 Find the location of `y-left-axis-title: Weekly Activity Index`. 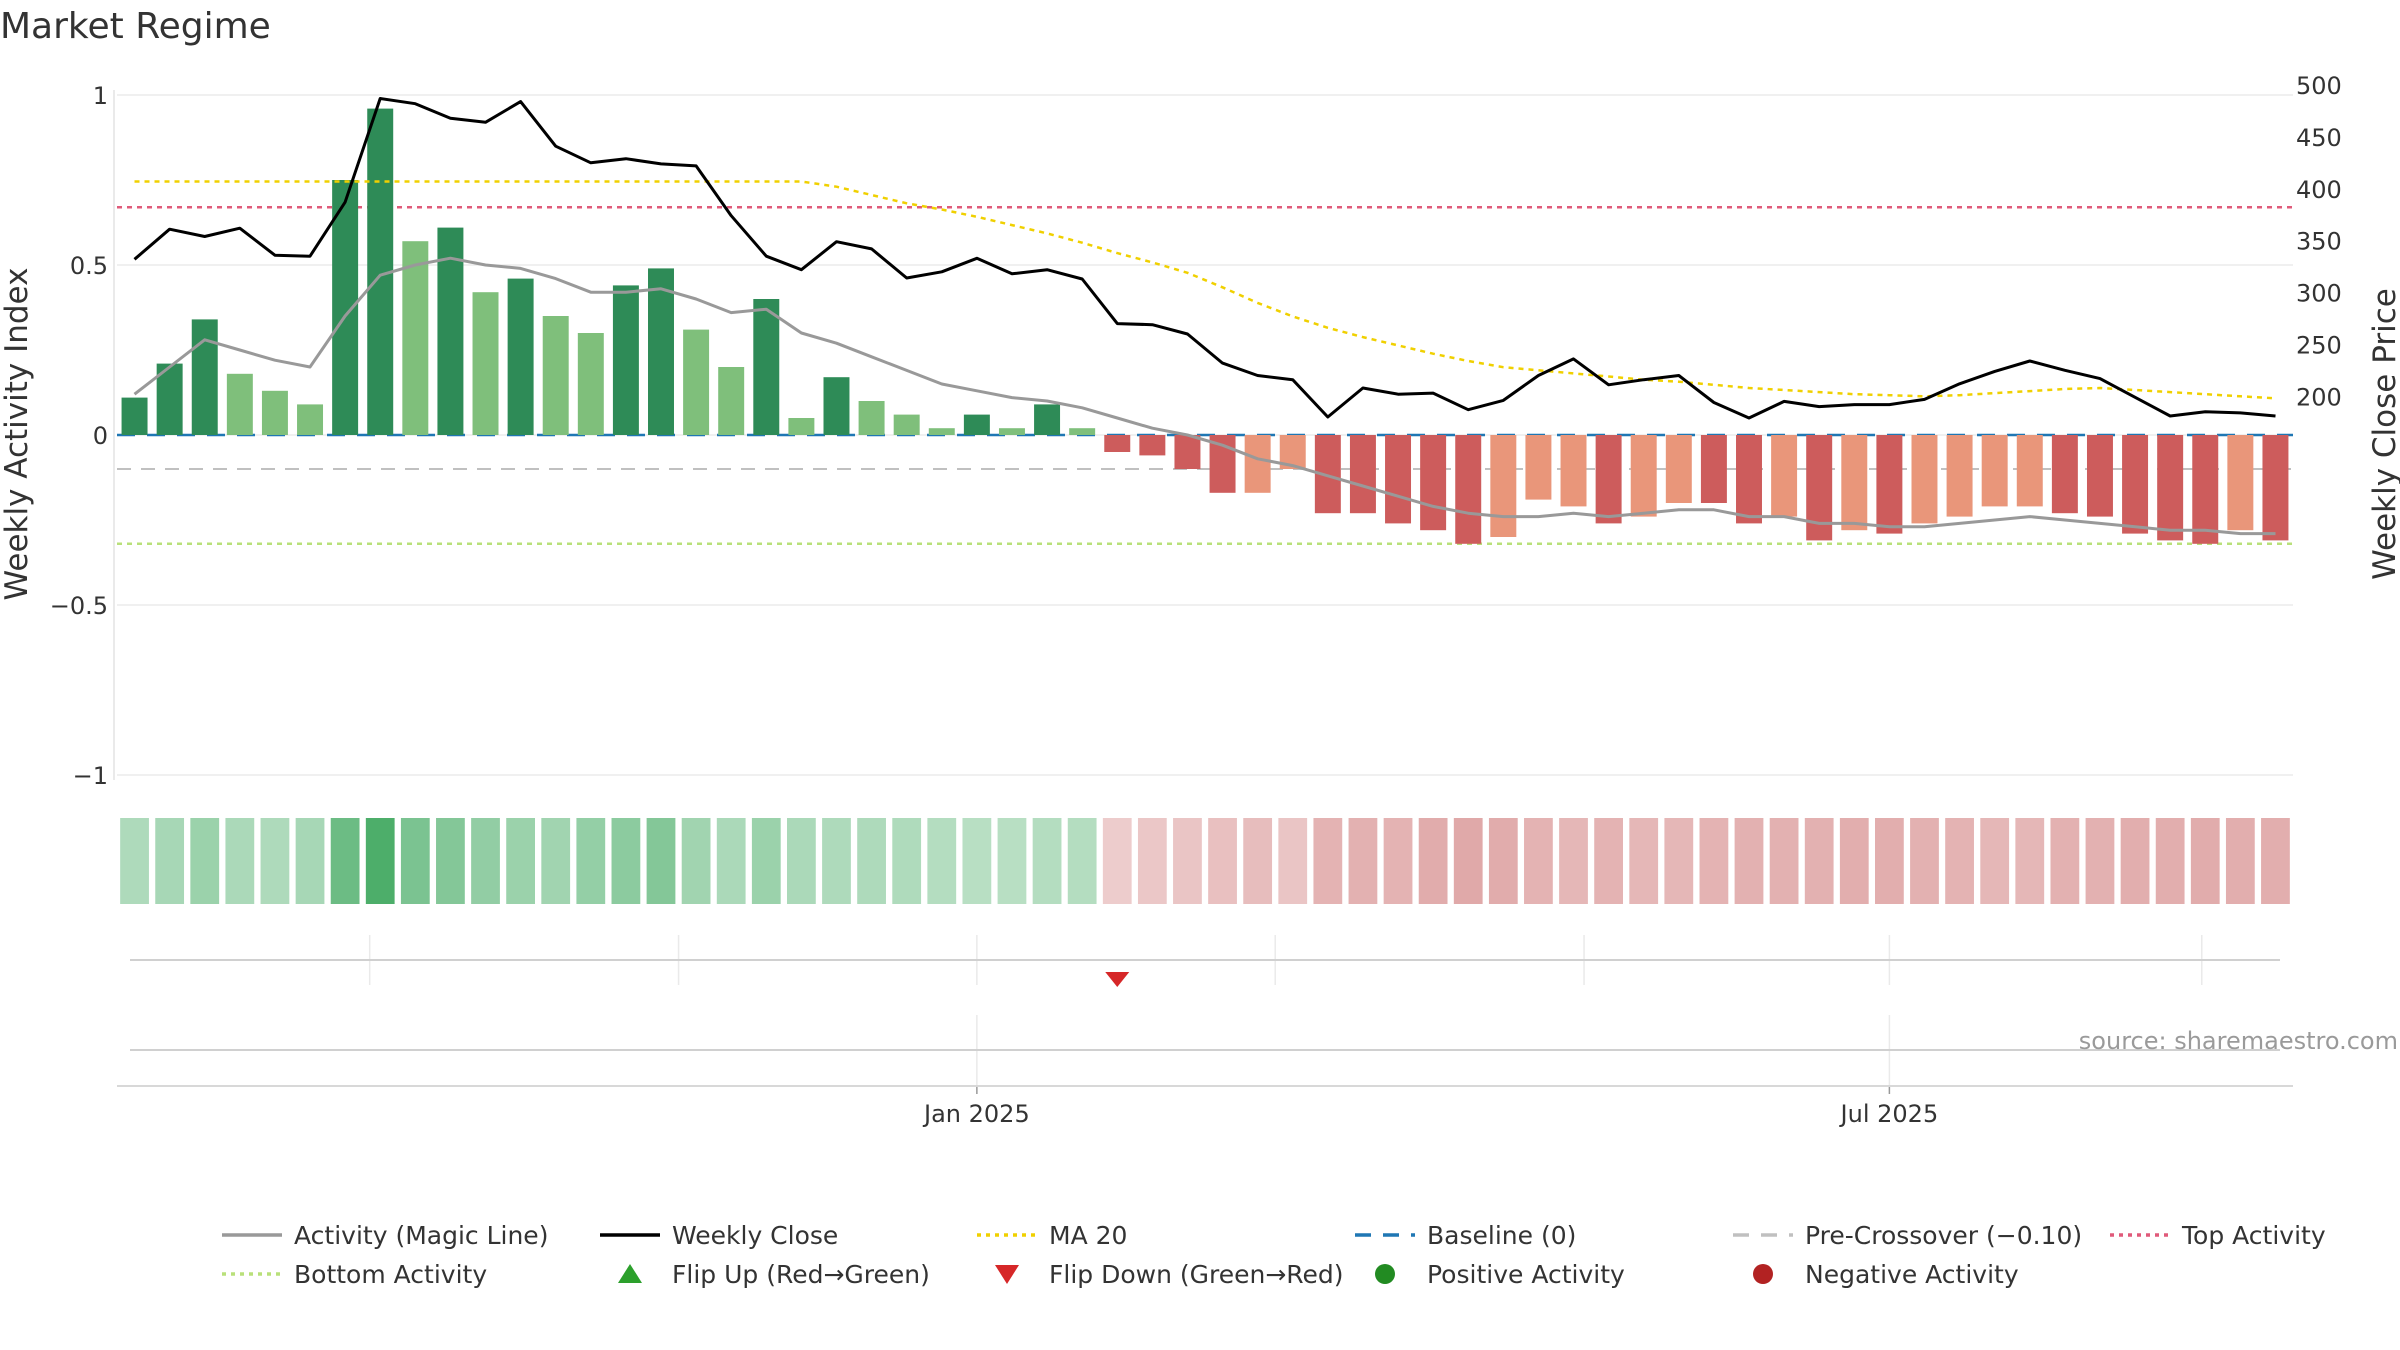

y-left-axis-title: Weekly Activity Index is located at coordinates (17, 434).